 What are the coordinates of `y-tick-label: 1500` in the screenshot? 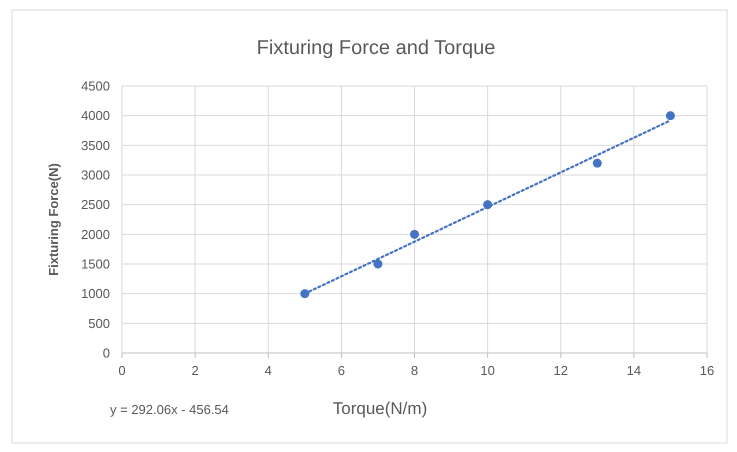 It's located at (95, 264).